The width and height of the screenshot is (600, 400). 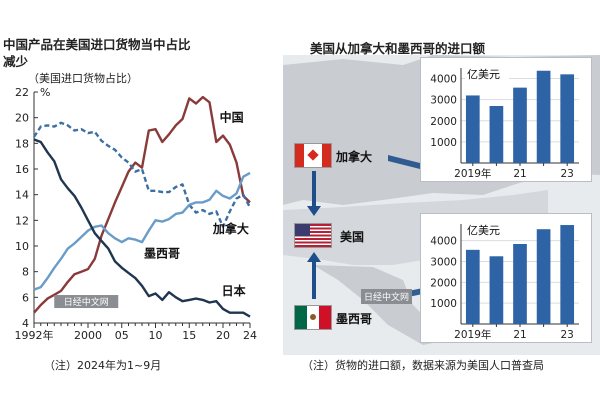 I want to click on canada-y-tick-label: 3000, so click(x=443, y=101).